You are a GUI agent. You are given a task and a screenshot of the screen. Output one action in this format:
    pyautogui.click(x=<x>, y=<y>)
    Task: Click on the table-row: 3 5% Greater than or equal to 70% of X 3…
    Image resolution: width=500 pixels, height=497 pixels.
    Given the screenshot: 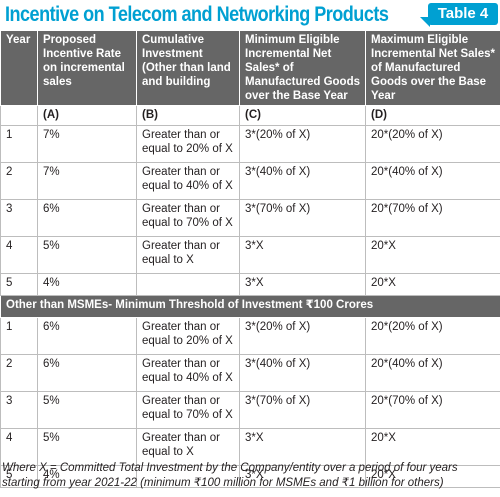 What is the action you would take?
    pyautogui.click(x=250, y=410)
    